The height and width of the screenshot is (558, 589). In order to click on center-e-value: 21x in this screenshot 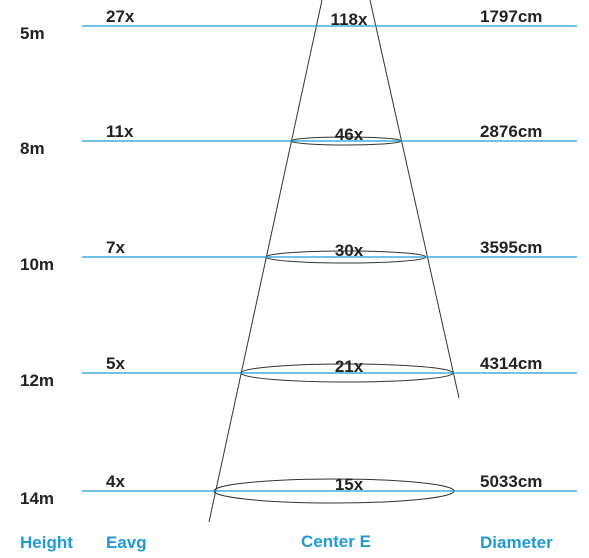, I will do `click(349, 366)`.